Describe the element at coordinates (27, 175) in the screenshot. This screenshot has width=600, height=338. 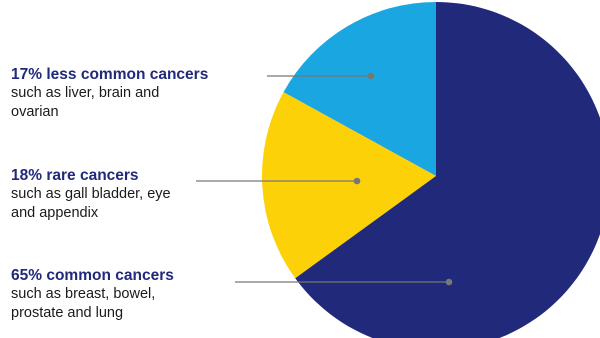
I see `slice-percent-label: 18%` at that location.